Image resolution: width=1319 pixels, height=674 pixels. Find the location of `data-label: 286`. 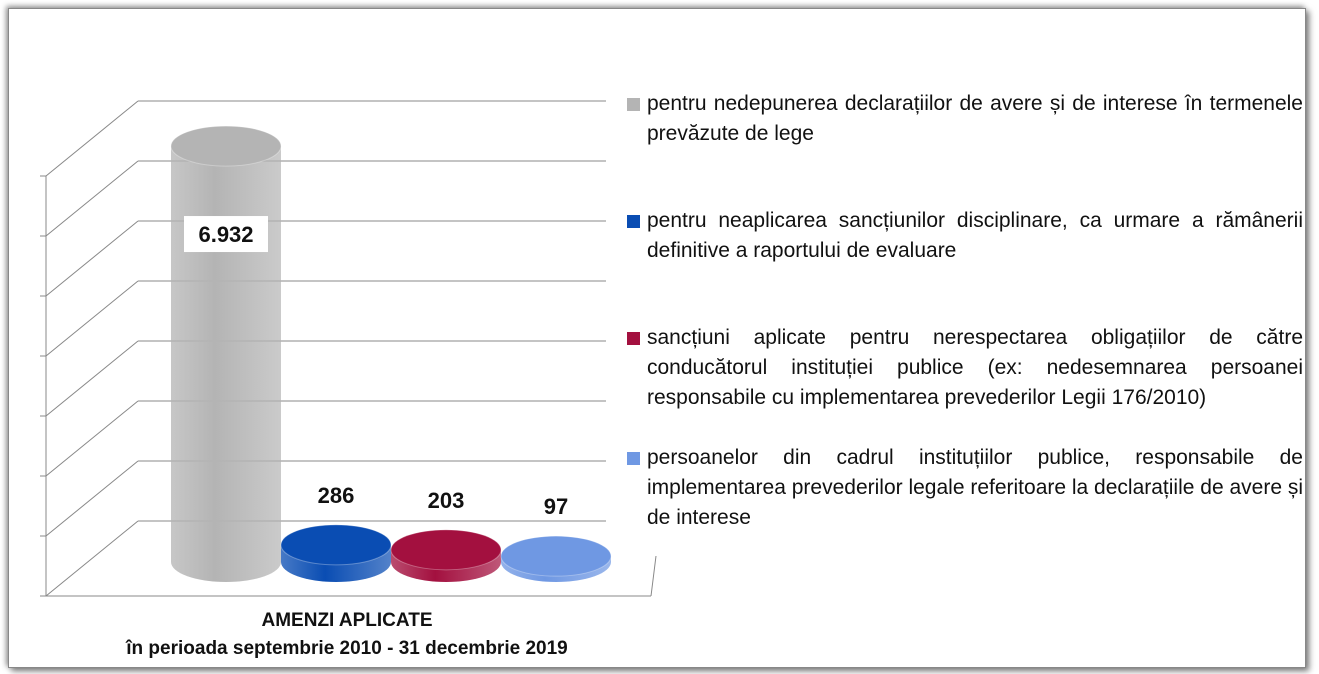

data-label: 286 is located at coordinates (336, 495).